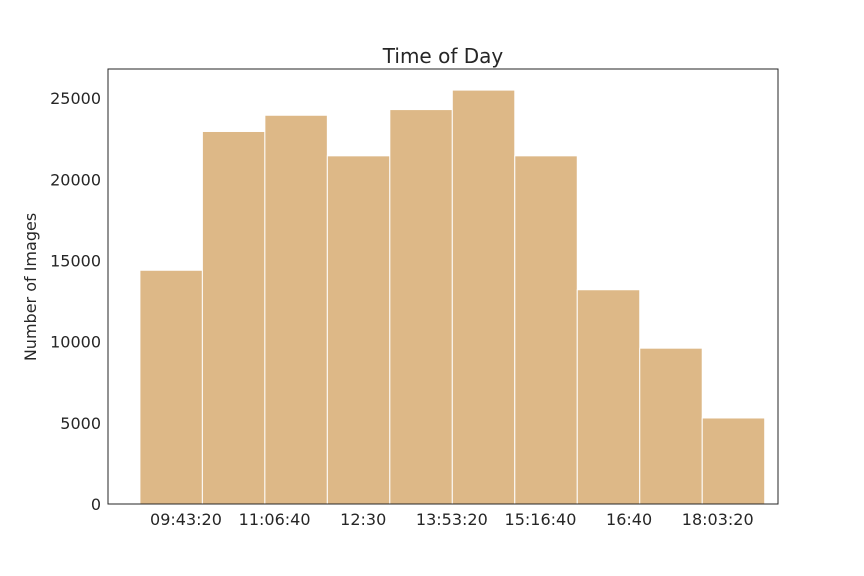  What do you see at coordinates (186, 519) in the screenshot?
I see `x-tick-label: 09:43:20` at bounding box center [186, 519].